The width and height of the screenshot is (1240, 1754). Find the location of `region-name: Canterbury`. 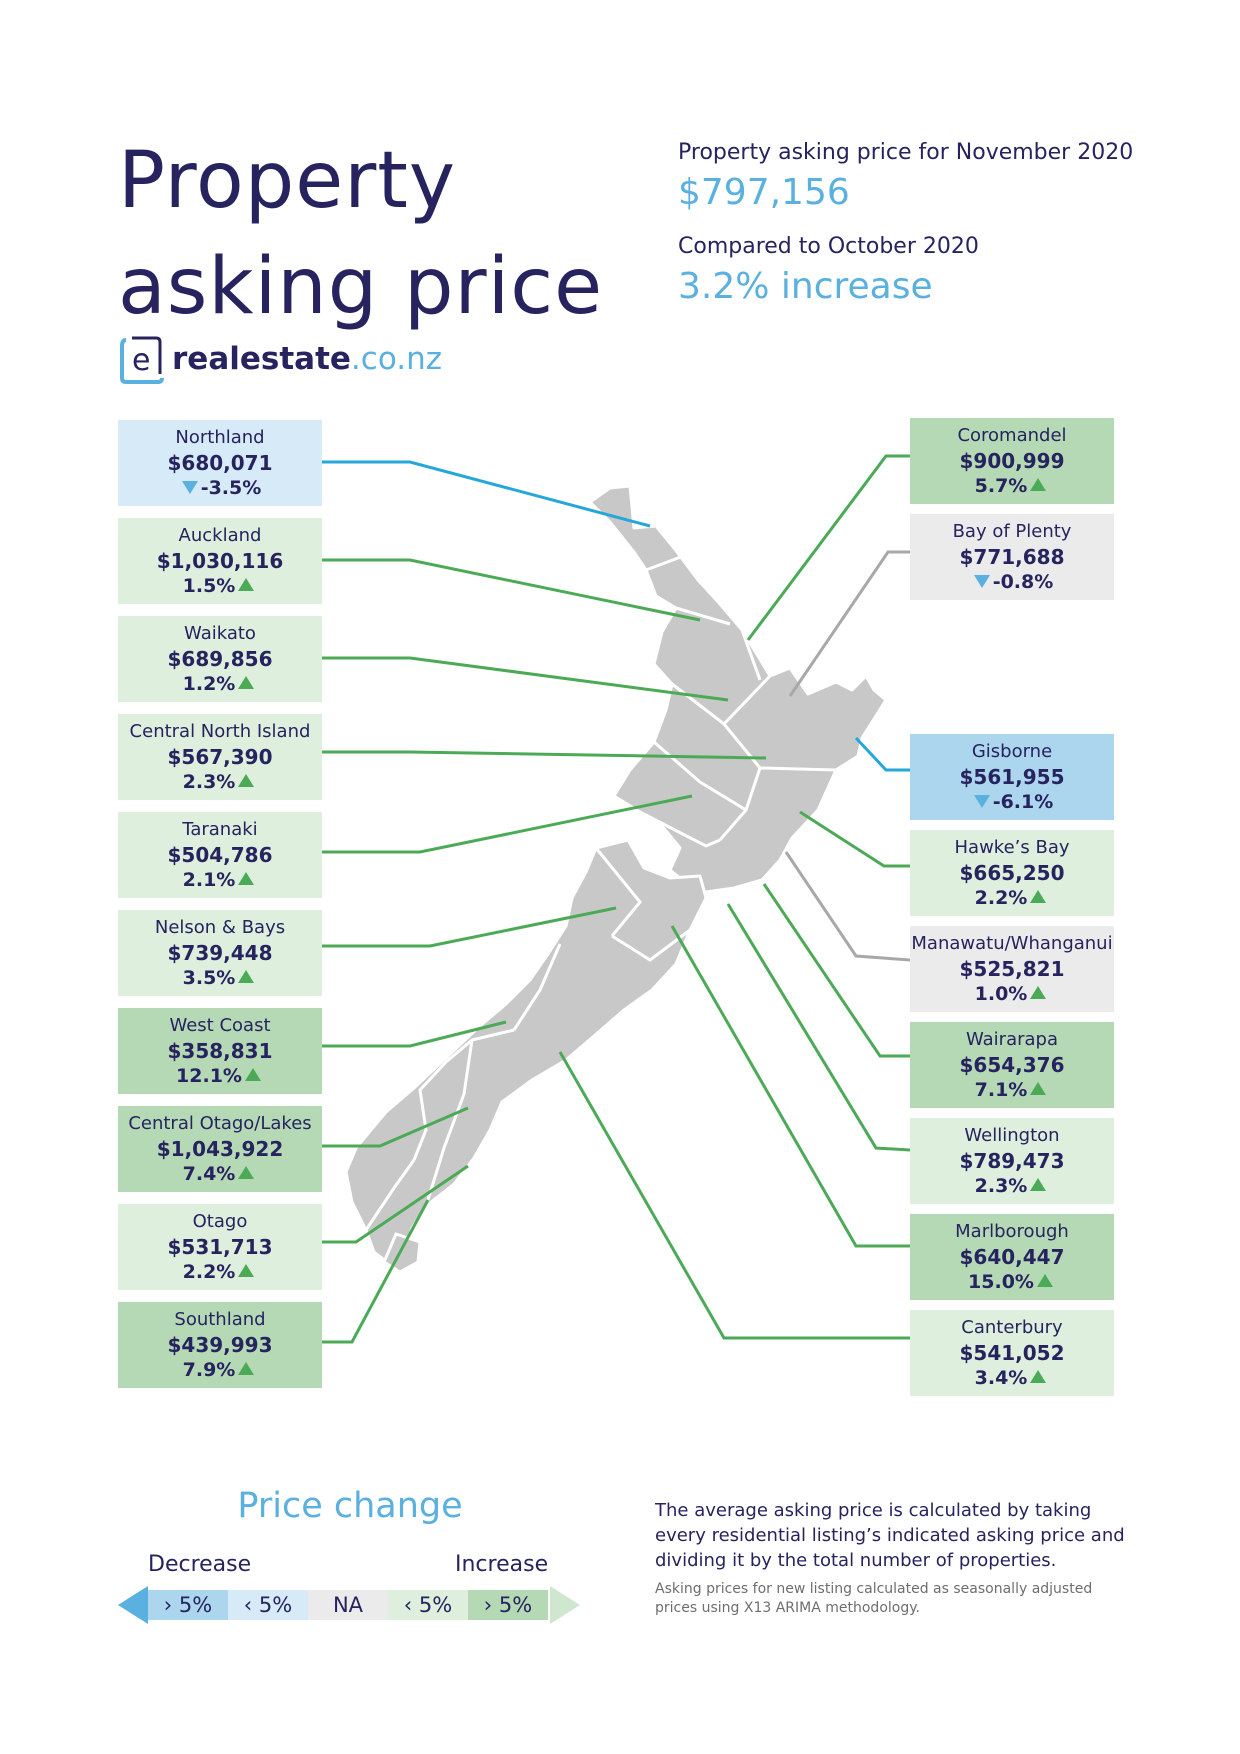

region-name: Canterbury is located at coordinates (1012, 1327).